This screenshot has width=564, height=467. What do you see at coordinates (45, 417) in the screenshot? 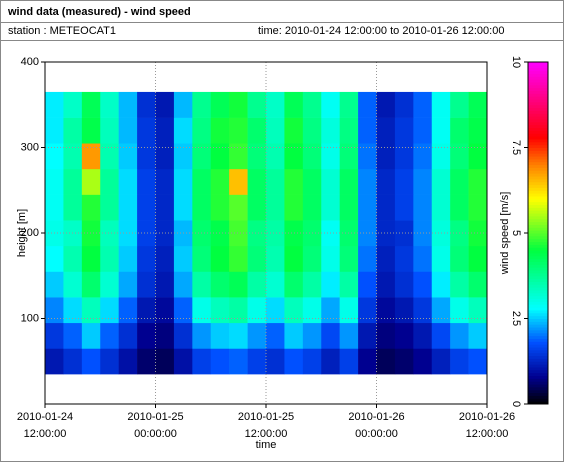
I see `x-tick-label: 2010-01-24` at bounding box center [45, 417].